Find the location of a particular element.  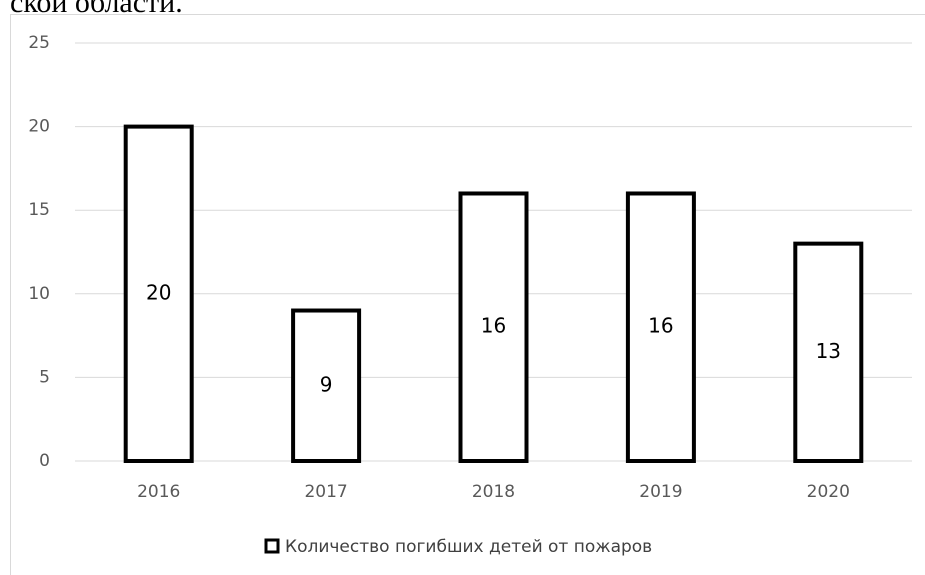

data-label: 20 is located at coordinates (158, 292).